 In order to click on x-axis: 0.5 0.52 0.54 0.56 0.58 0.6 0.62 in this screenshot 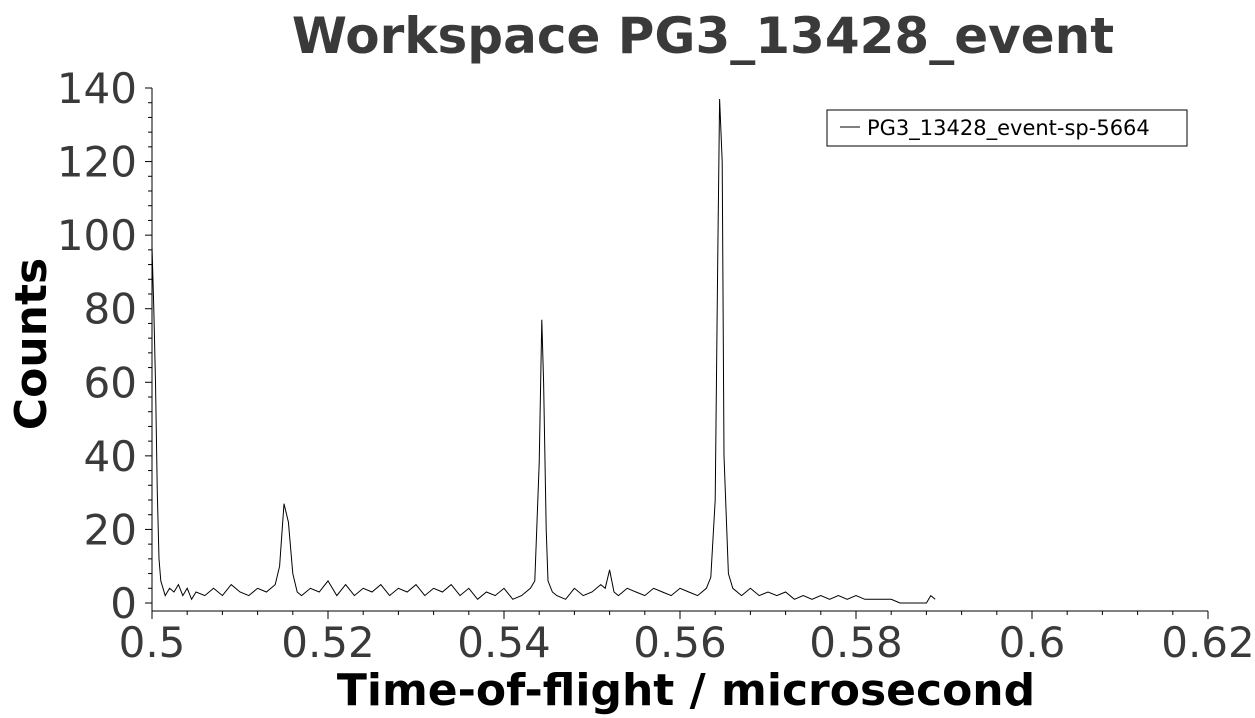, I will do `click(687, 639)`.